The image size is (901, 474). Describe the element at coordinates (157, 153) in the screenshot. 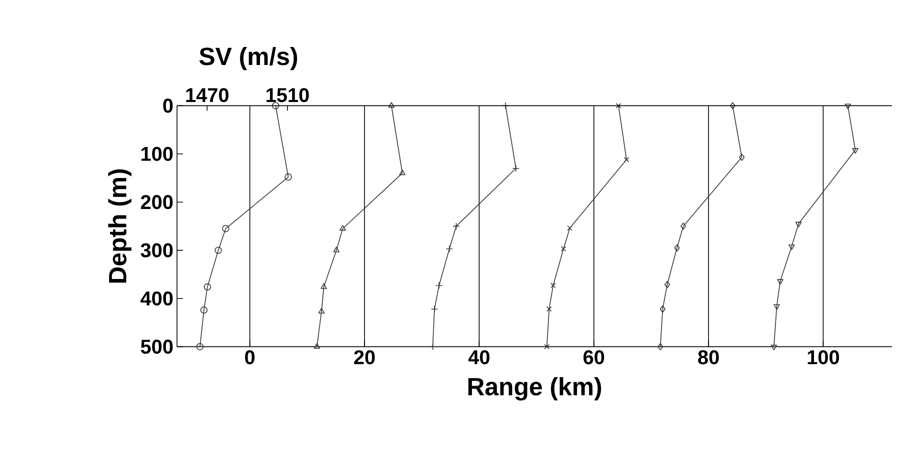

I see `y-tick-label: 100` at that location.